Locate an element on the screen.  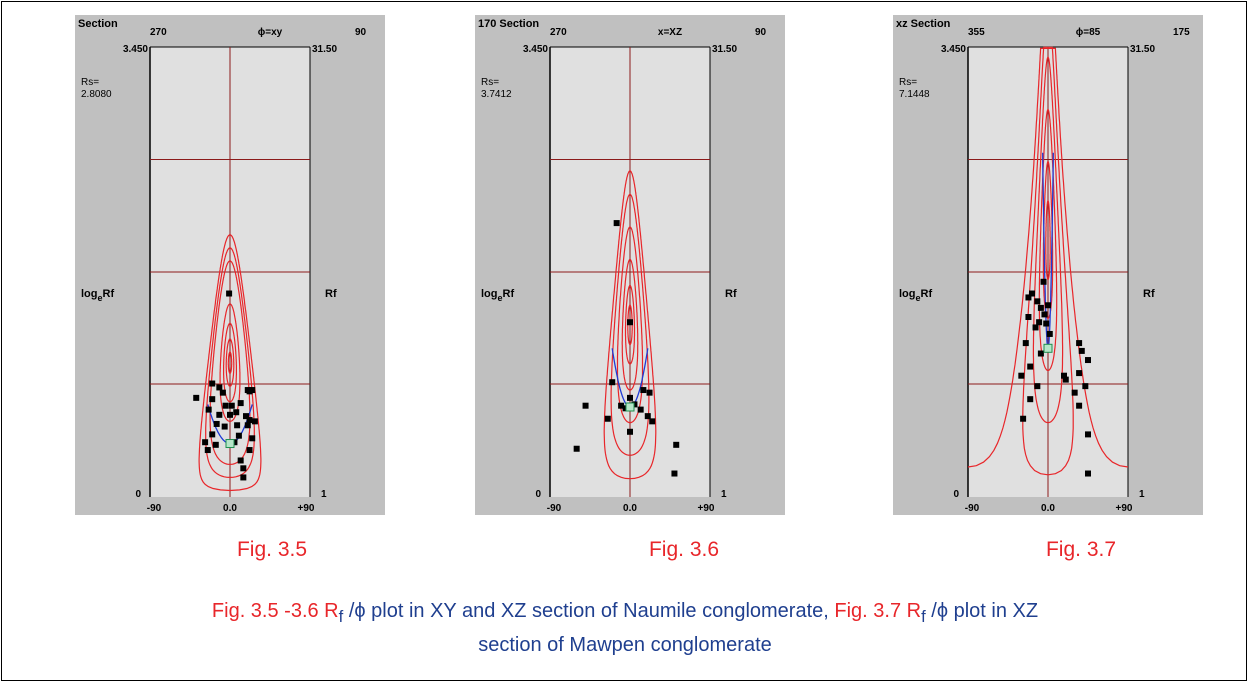
phi-top-right: 175 is located at coordinates (1181, 32).